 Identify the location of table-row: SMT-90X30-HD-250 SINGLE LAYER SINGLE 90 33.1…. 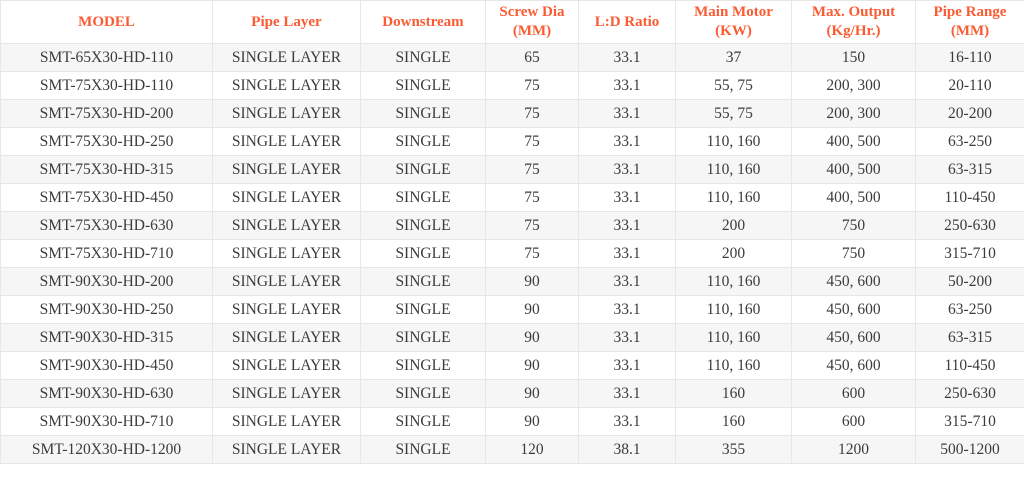
(512, 309).